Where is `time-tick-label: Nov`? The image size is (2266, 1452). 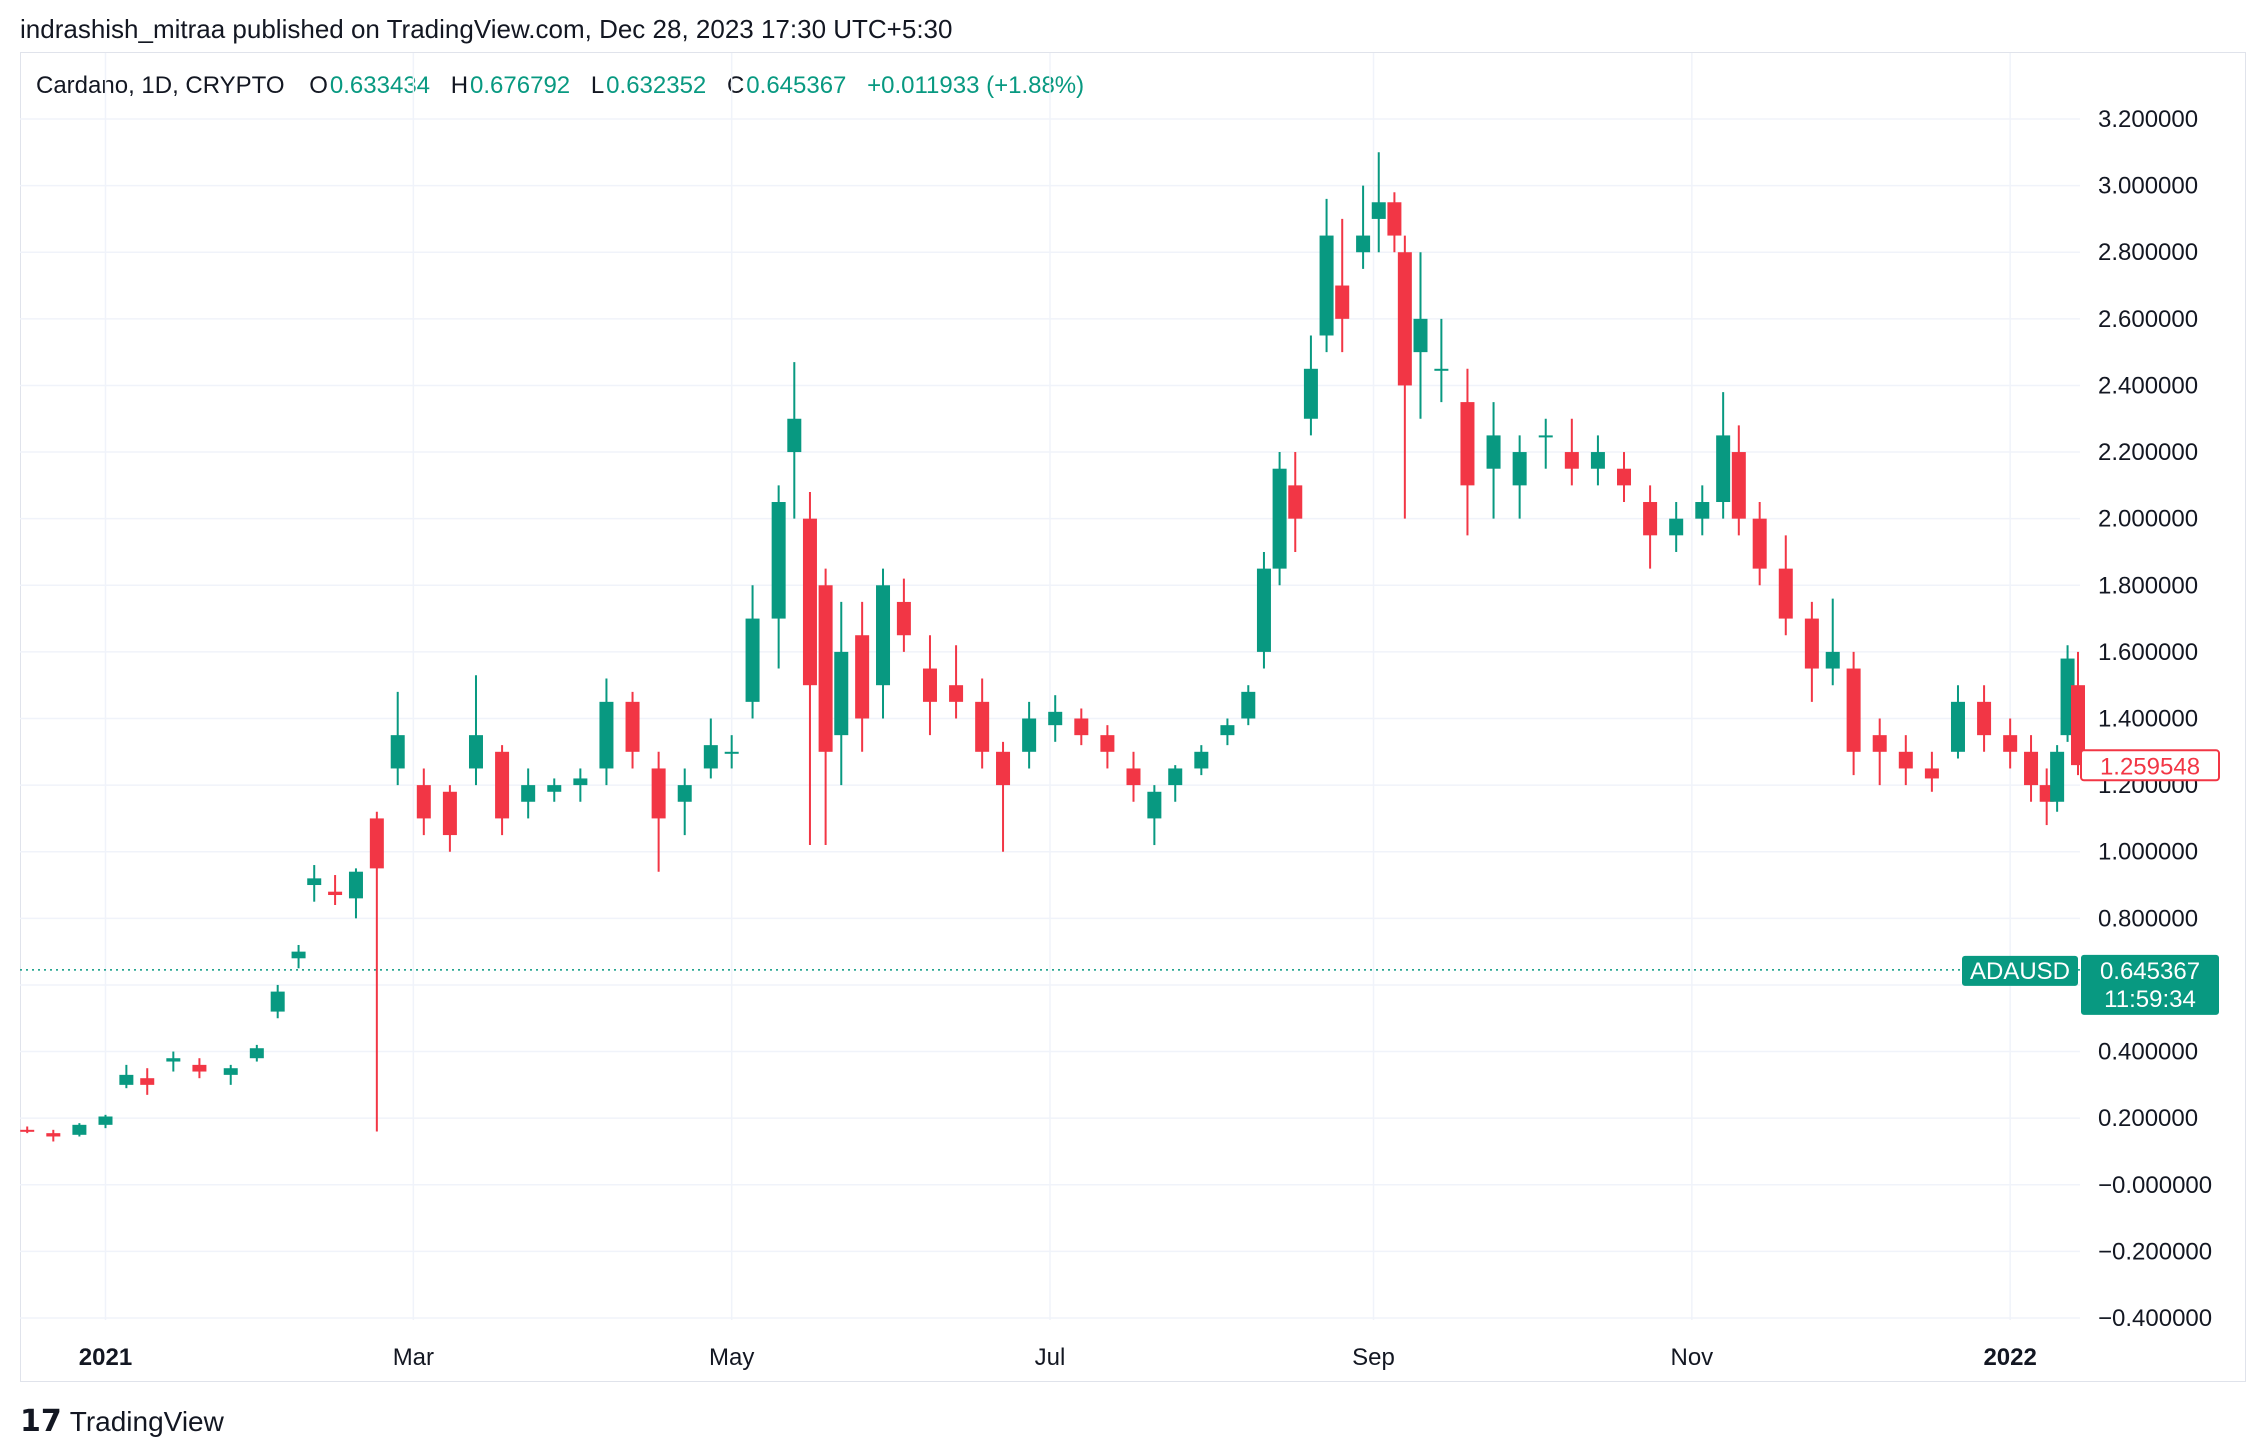
time-tick-label: Nov is located at coordinates (1692, 1357).